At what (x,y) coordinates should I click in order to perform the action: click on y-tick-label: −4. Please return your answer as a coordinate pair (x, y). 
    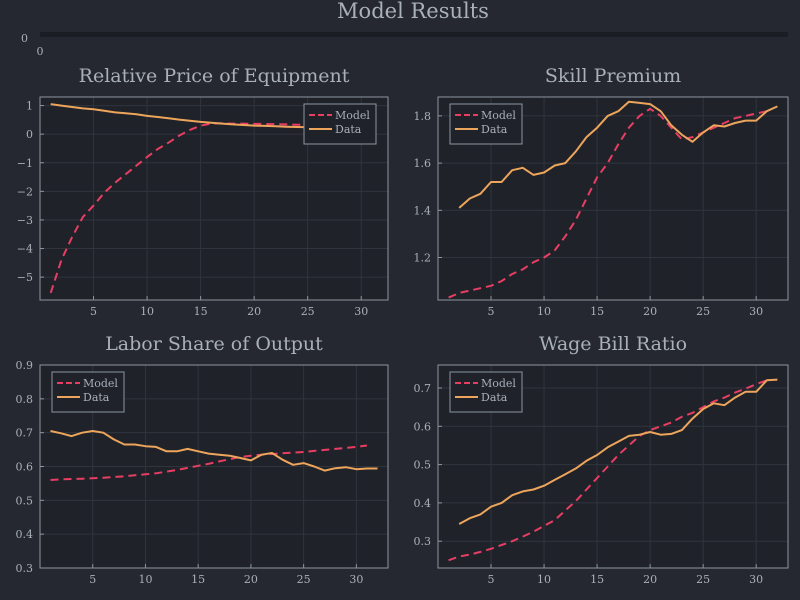
    Looking at the image, I should click on (25, 249).